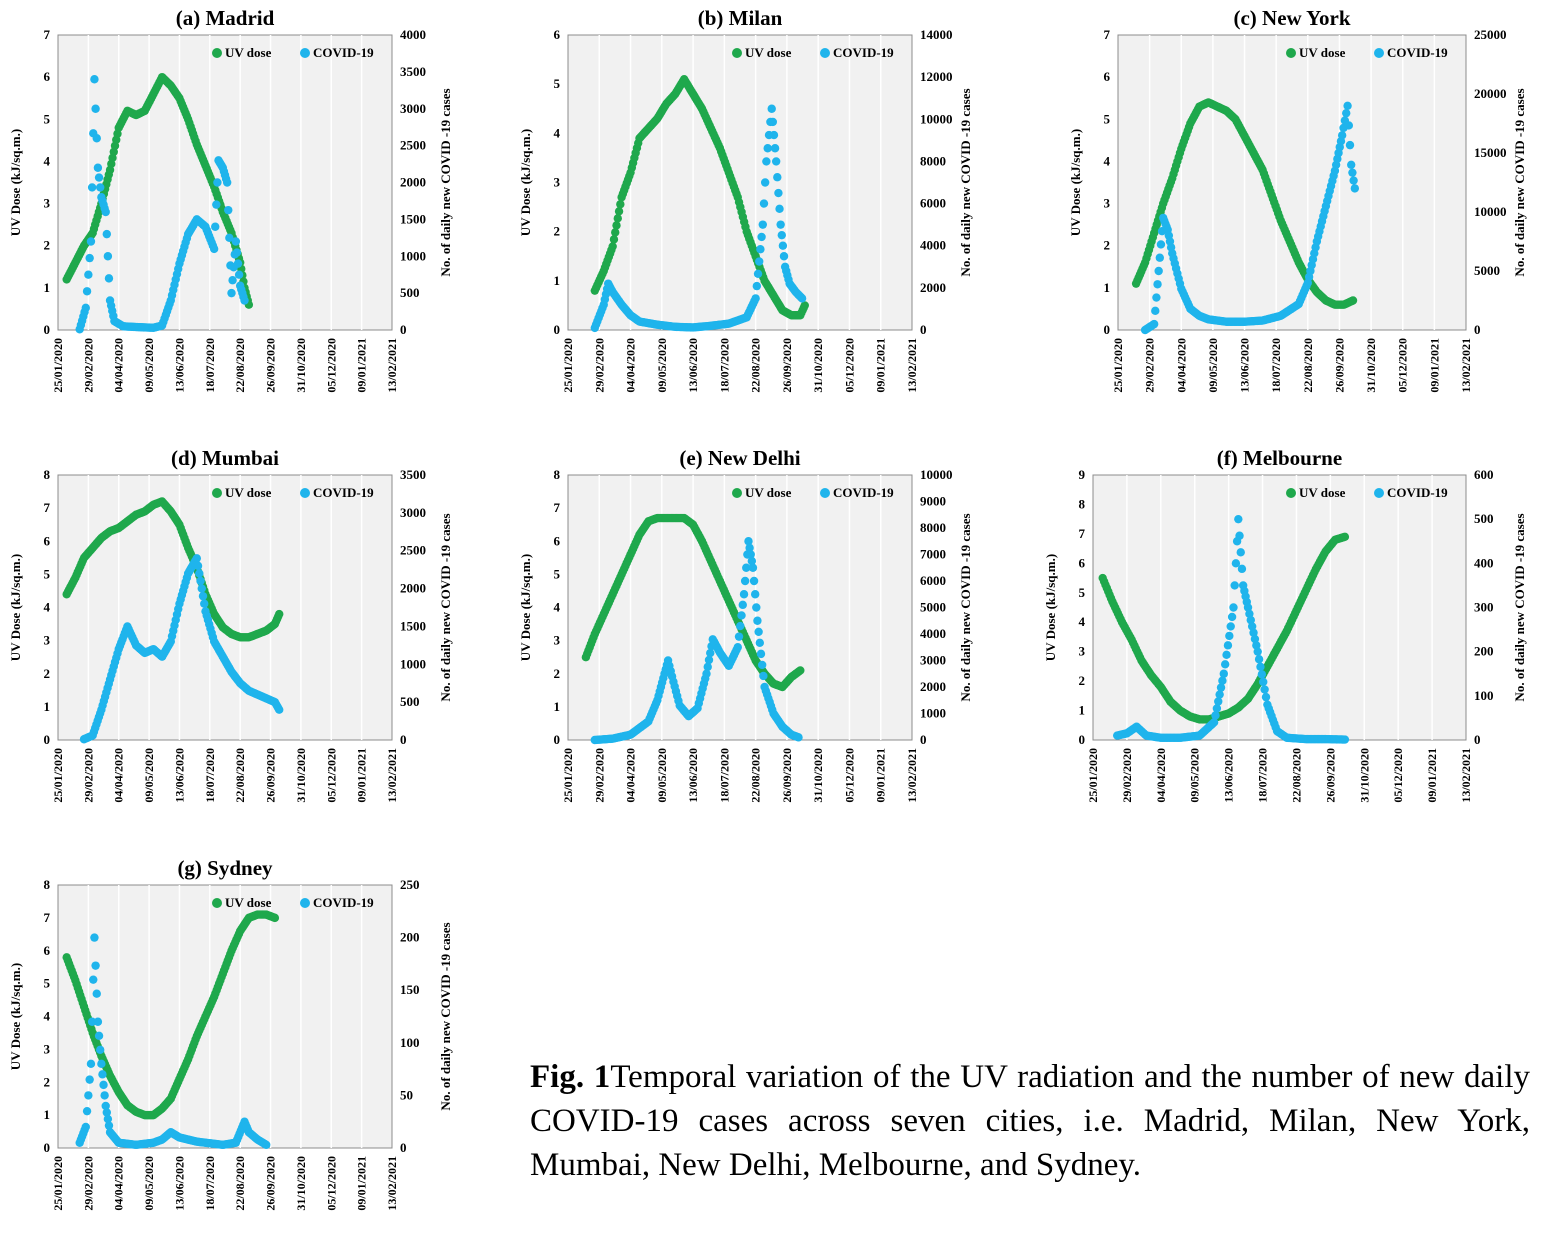  What do you see at coordinates (413, 145) in the screenshot?
I see `y2-tick-label: 2500` at bounding box center [413, 145].